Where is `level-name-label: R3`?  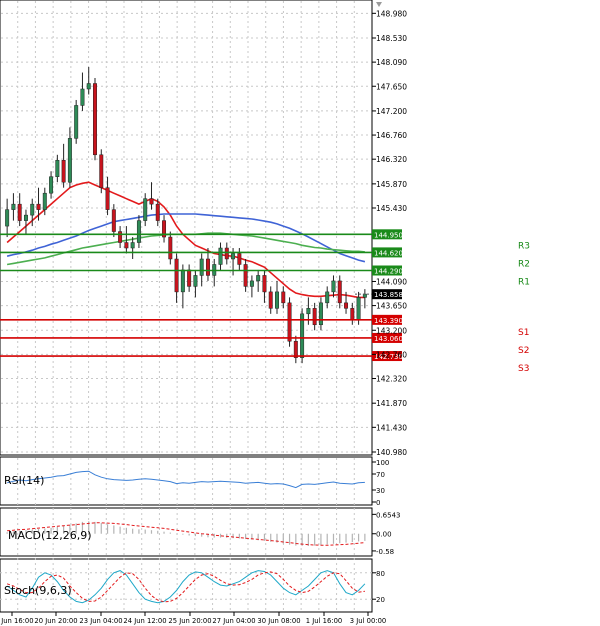
level-name-label: R3 is located at coordinates (524, 246).